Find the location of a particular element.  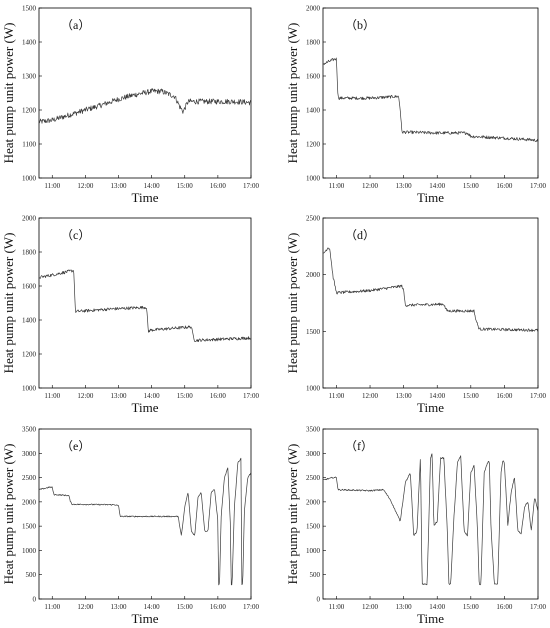

y-tick-label: 1100 is located at coordinates (29, 145).